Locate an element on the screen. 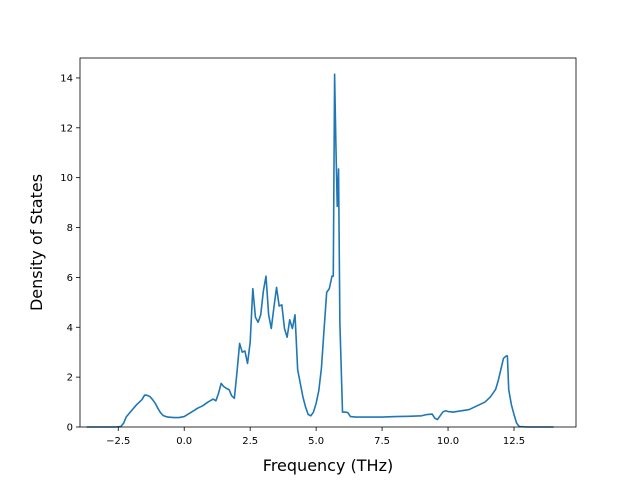 The width and height of the screenshot is (640, 480). x-tick-label: 2.5 is located at coordinates (250, 441).